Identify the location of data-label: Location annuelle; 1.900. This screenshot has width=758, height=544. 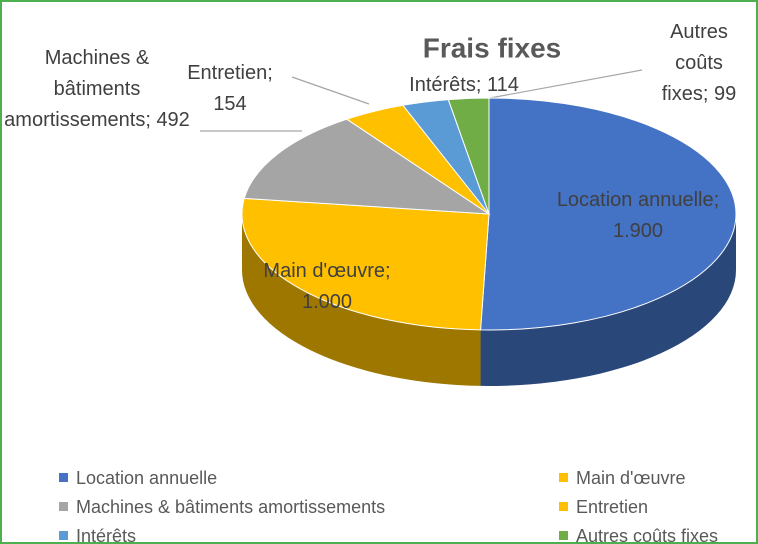
(638, 215).